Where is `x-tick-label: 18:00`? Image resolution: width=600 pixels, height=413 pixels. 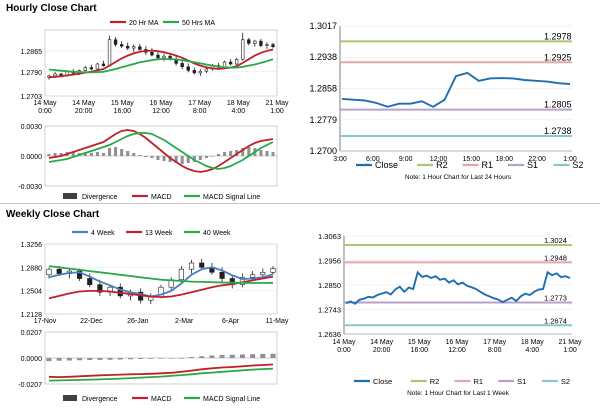
x-tick-label: 18:00 is located at coordinates (505, 159).